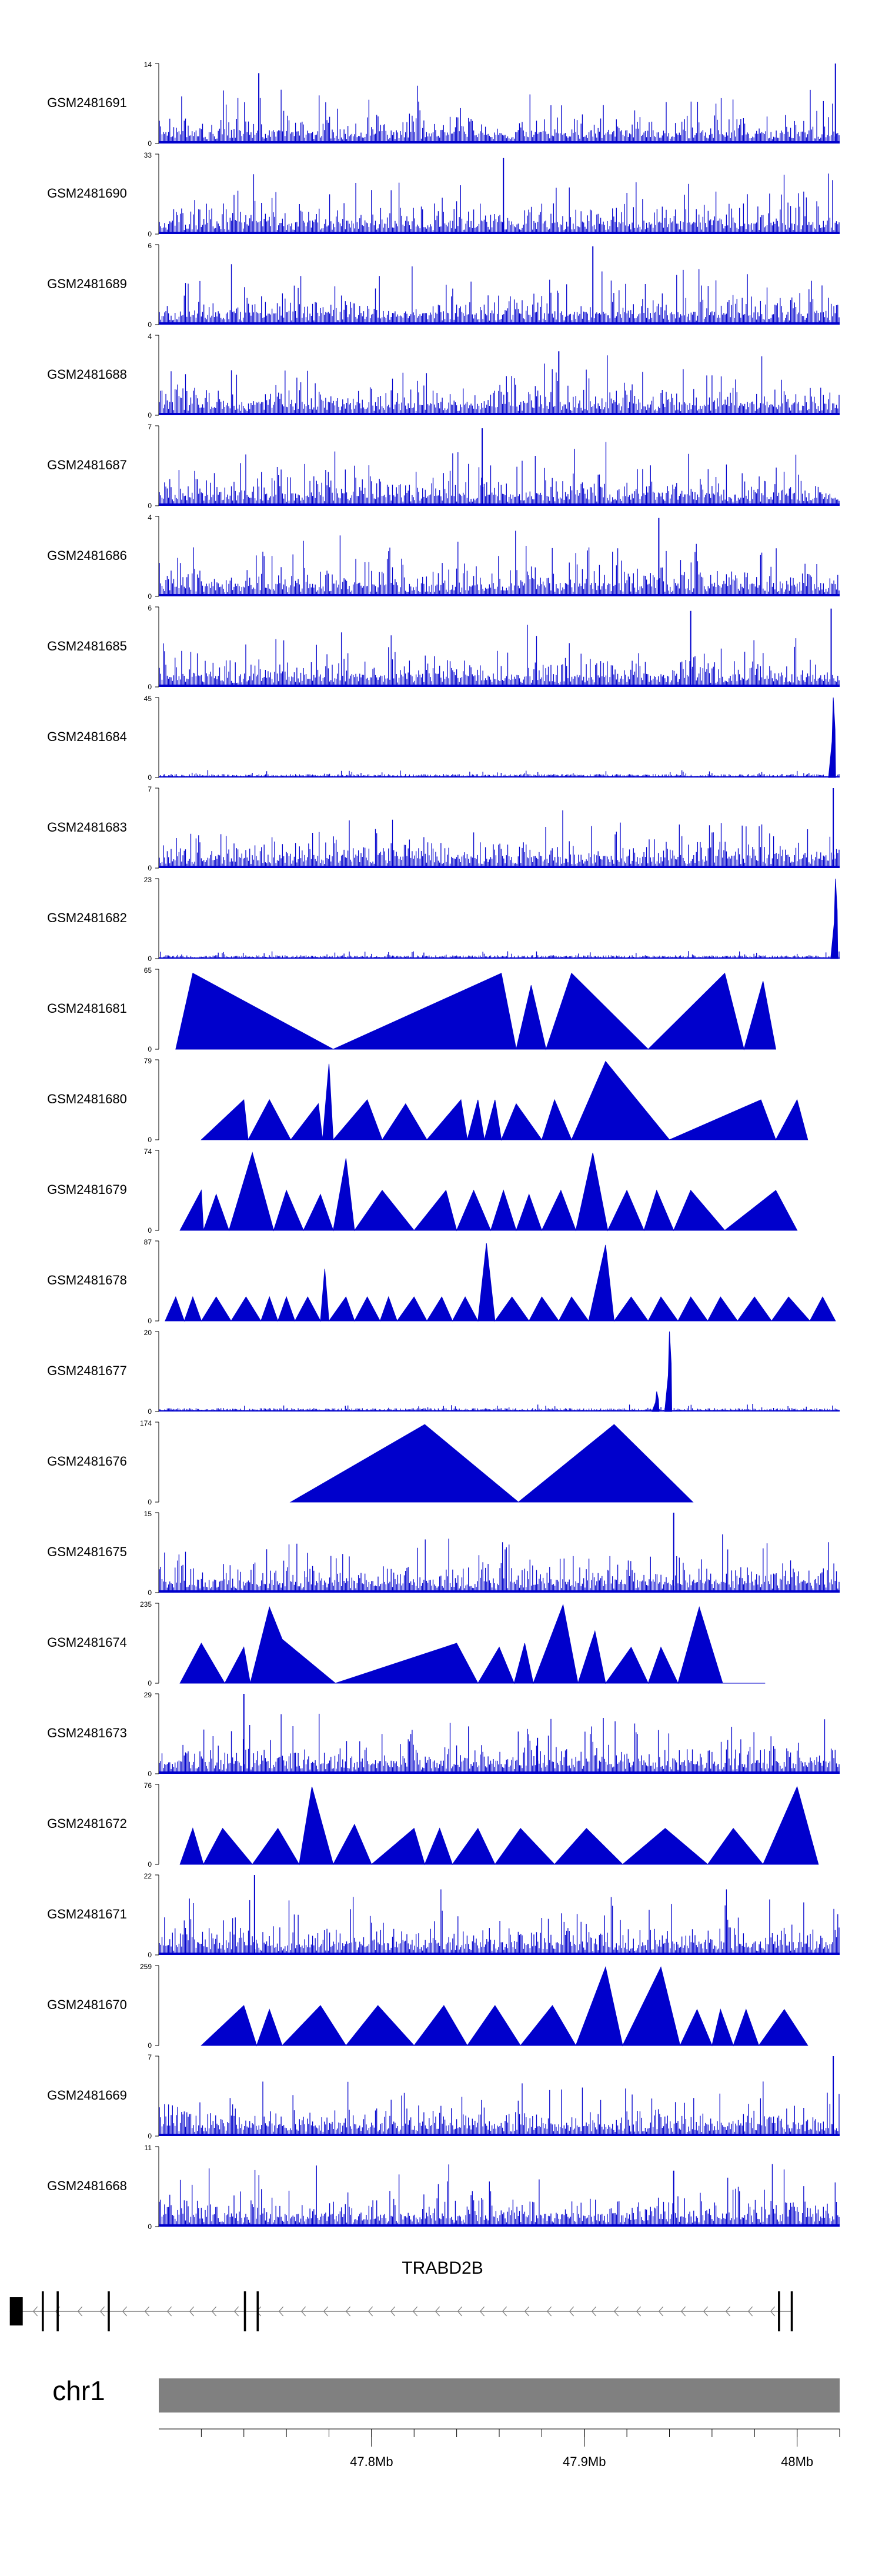 The width and height of the screenshot is (882, 2576). I want to click on y-tick-label-max: 11, so click(148, 2148).